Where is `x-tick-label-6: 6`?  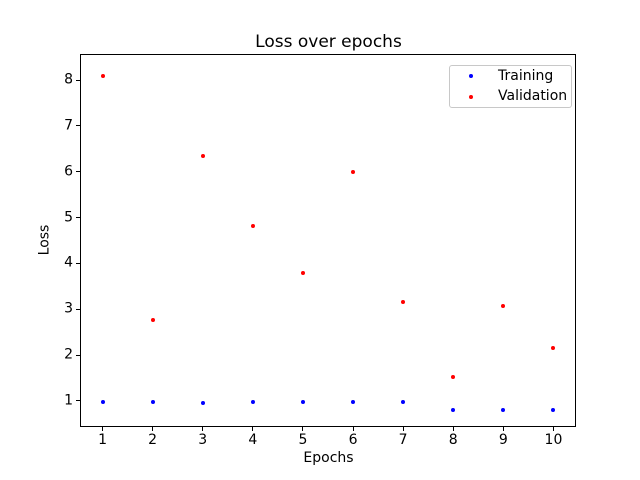
x-tick-label-6: 6 is located at coordinates (353, 440).